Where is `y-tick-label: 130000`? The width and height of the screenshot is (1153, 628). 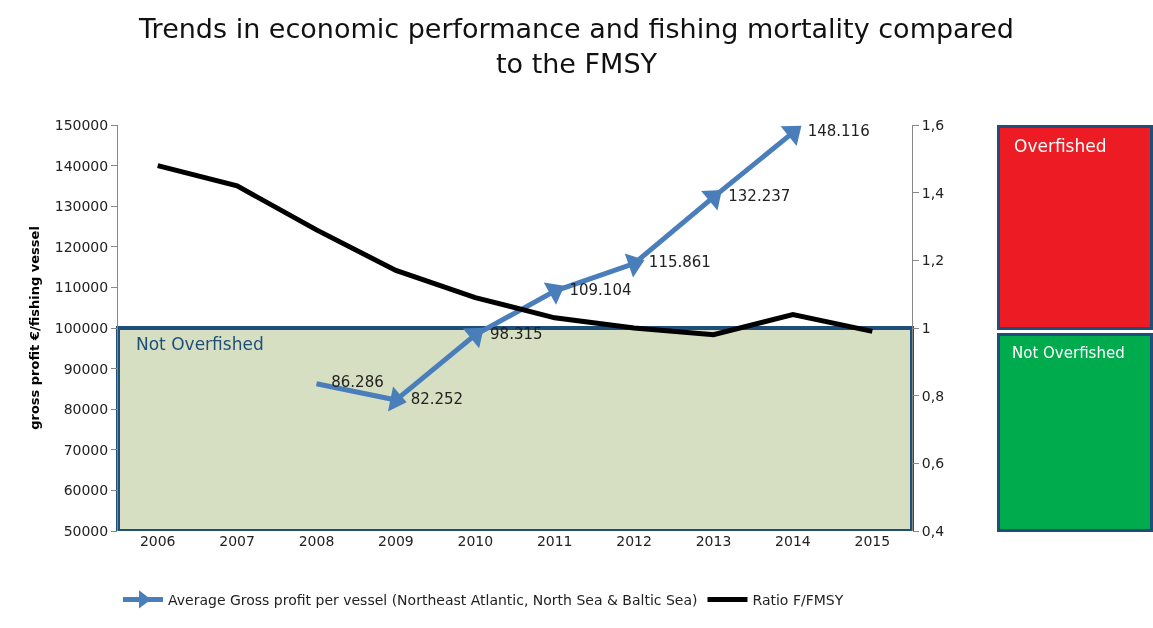 y-tick-label: 130000 is located at coordinates (81, 206).